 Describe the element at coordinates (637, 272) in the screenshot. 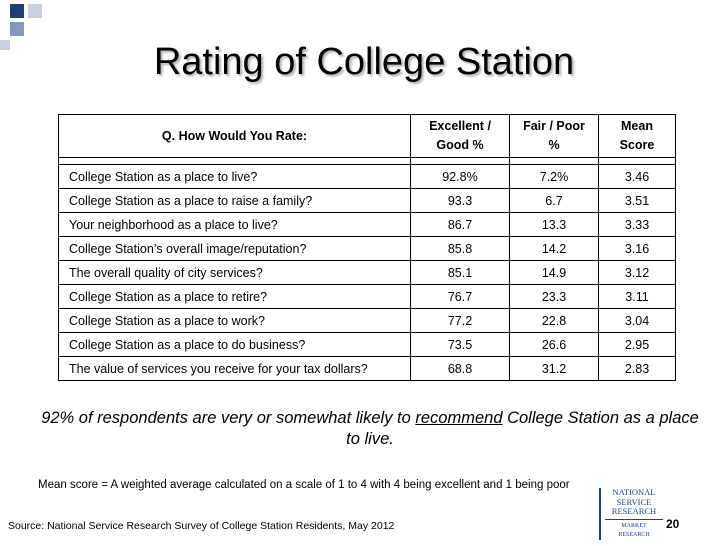

I see `row-mean: 3.12` at that location.